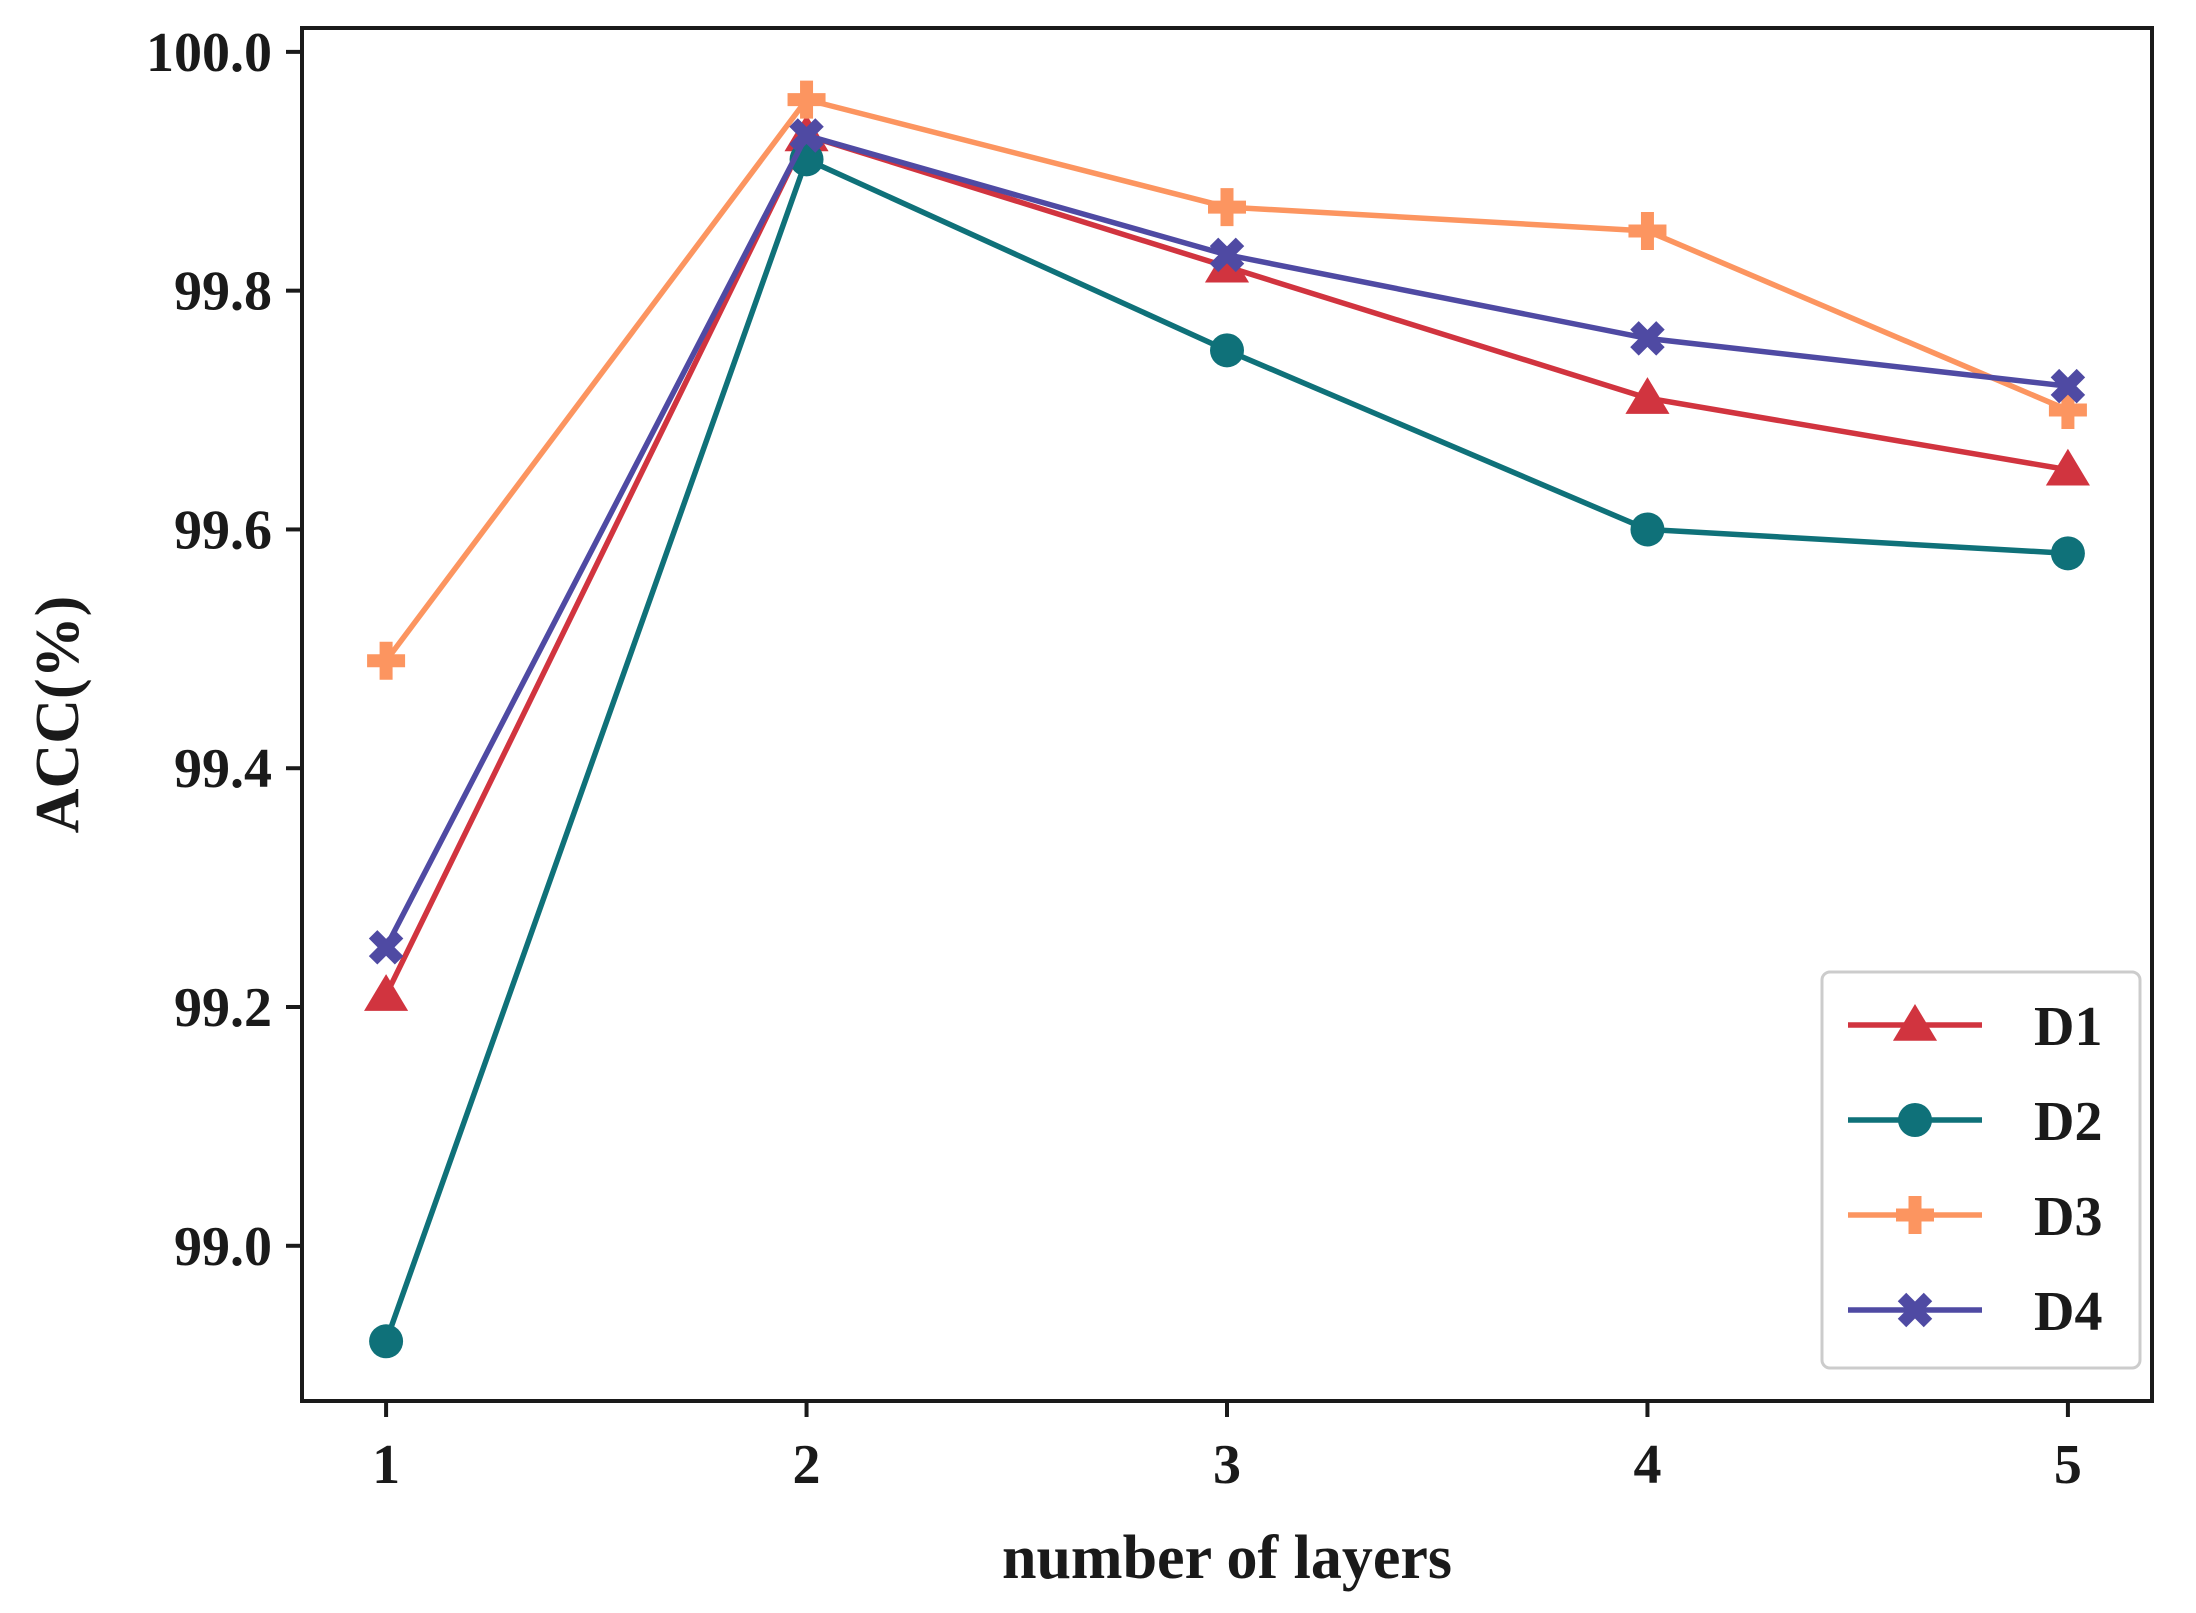 This screenshot has height=1613, width=2196. What do you see at coordinates (2068, 1465) in the screenshot?
I see `x-tick-label: 5` at bounding box center [2068, 1465].